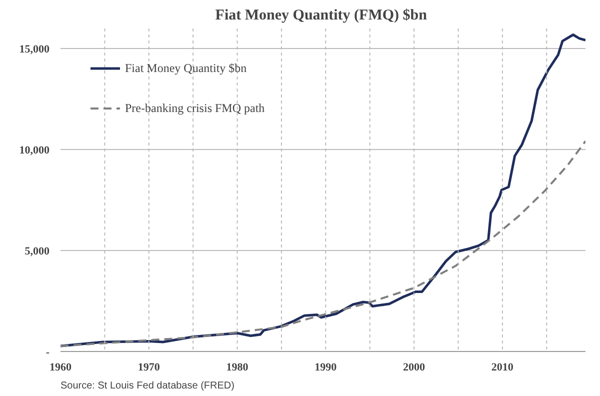  I want to click on x-tick-label: 1980, so click(237, 368).